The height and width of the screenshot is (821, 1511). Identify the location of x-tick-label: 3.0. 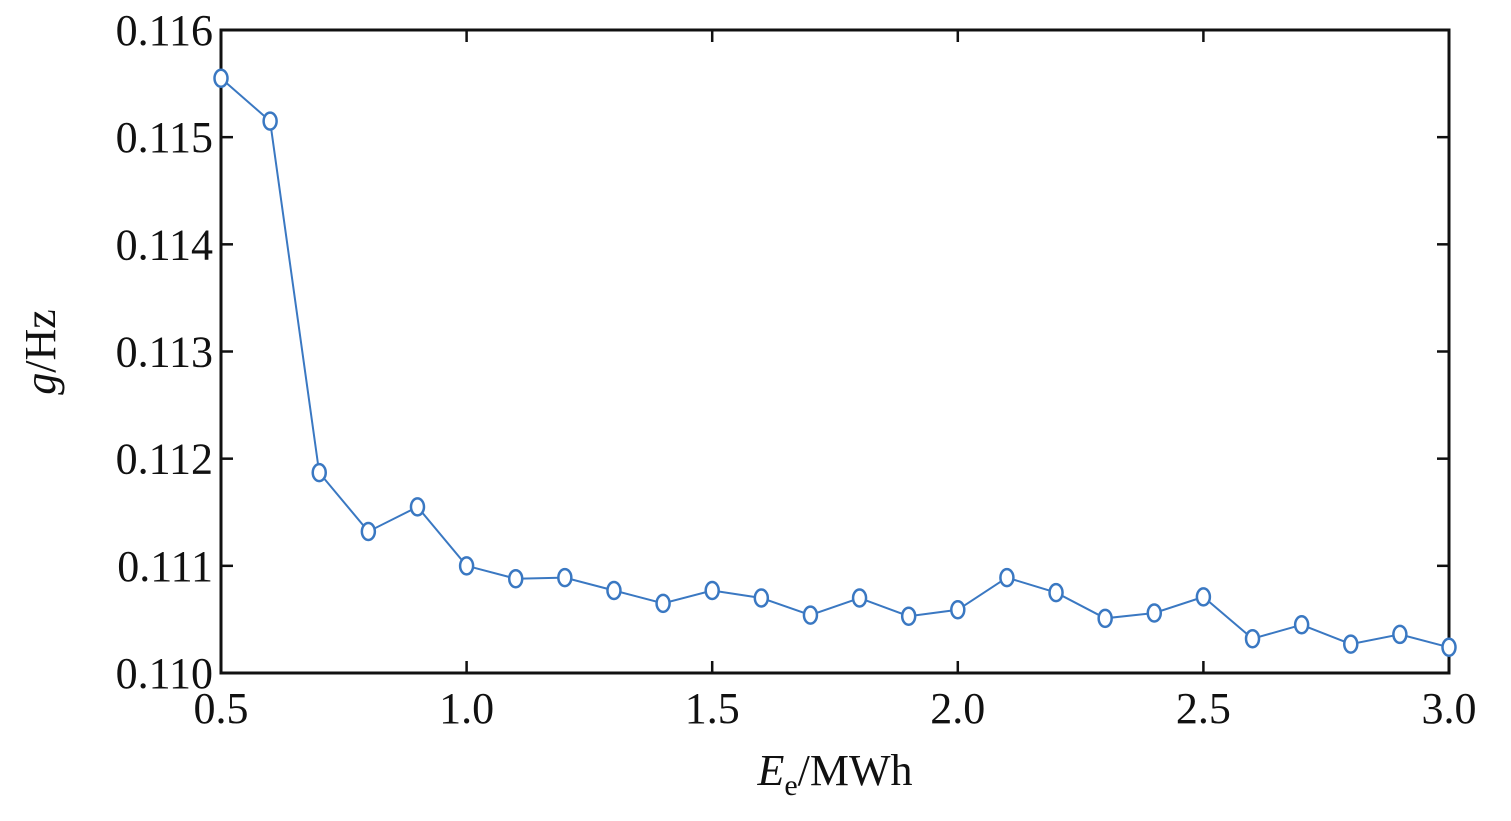
(1449, 708).